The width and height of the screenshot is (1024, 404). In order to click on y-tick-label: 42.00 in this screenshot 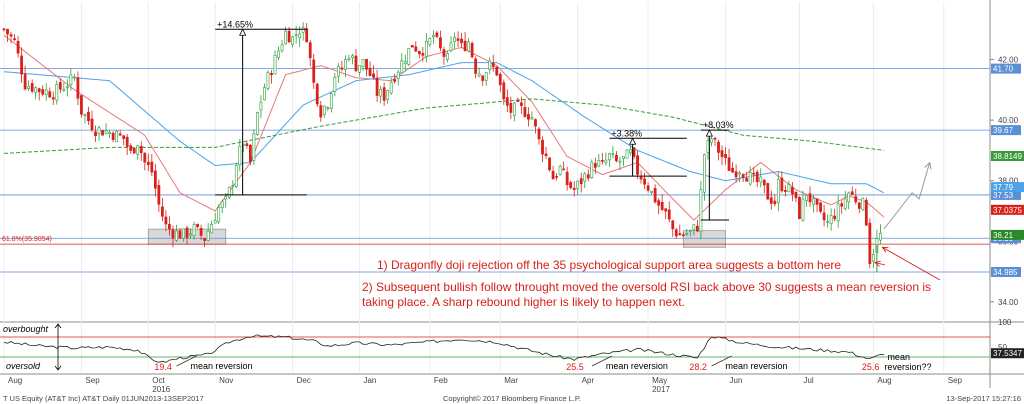, I will do `click(1008, 60)`.